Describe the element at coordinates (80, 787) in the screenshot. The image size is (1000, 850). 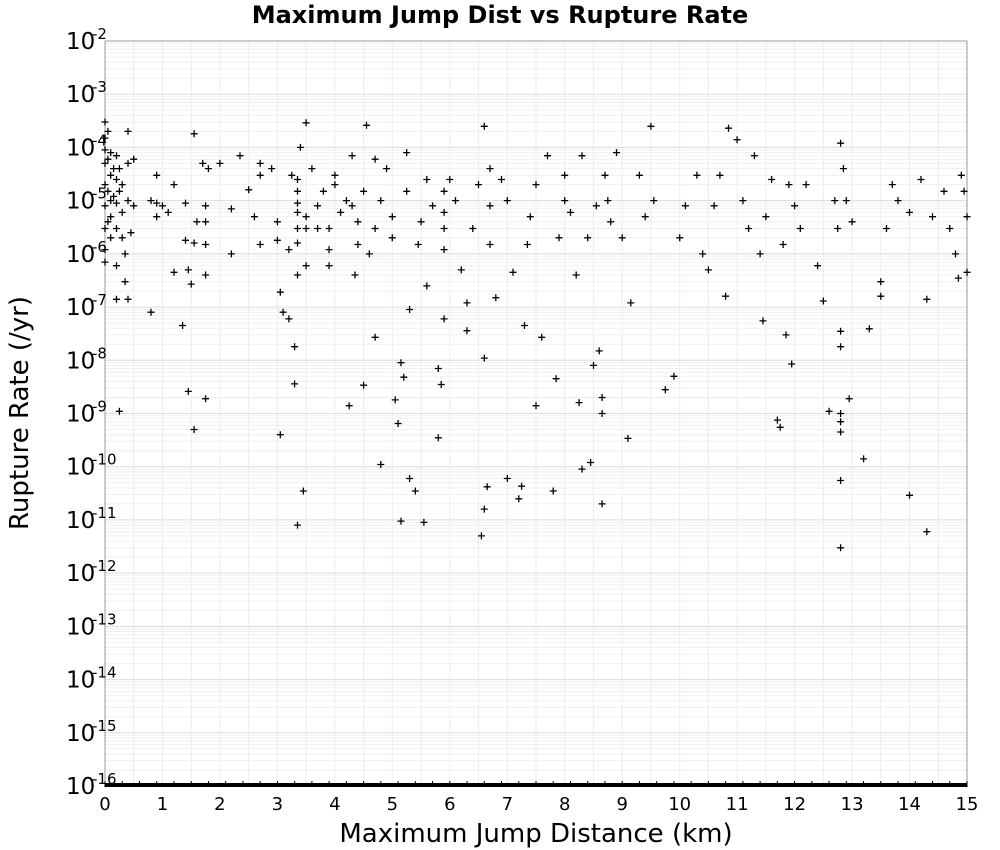
I see `y-tick-label: 10` at that location.